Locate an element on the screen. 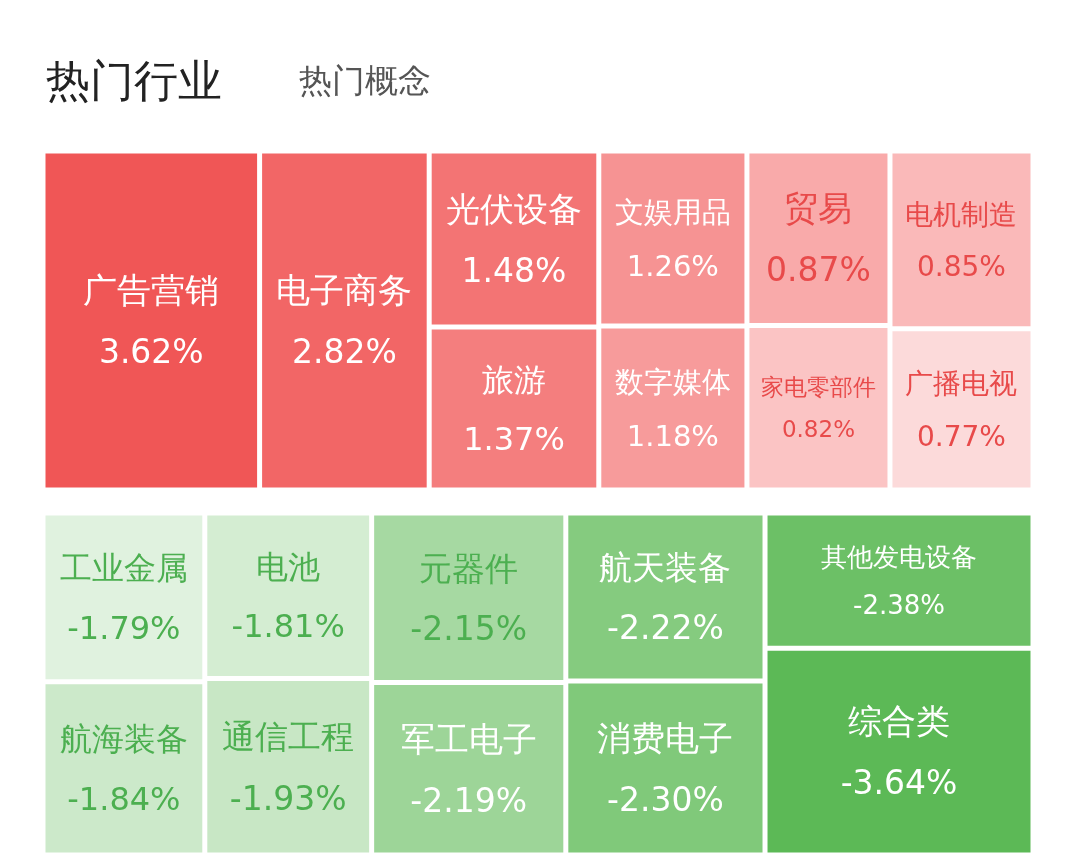 This screenshot has height=865, width=1080. category-label: 军工电子 is located at coordinates (468, 738).